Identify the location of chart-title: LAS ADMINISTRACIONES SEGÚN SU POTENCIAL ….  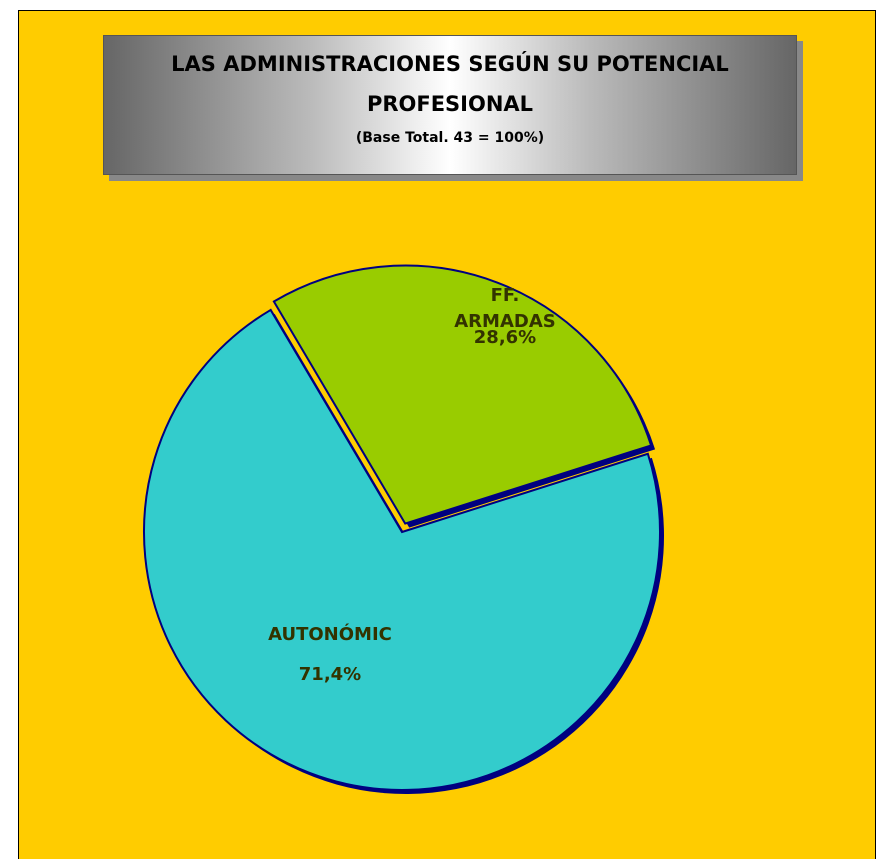
(450, 84).